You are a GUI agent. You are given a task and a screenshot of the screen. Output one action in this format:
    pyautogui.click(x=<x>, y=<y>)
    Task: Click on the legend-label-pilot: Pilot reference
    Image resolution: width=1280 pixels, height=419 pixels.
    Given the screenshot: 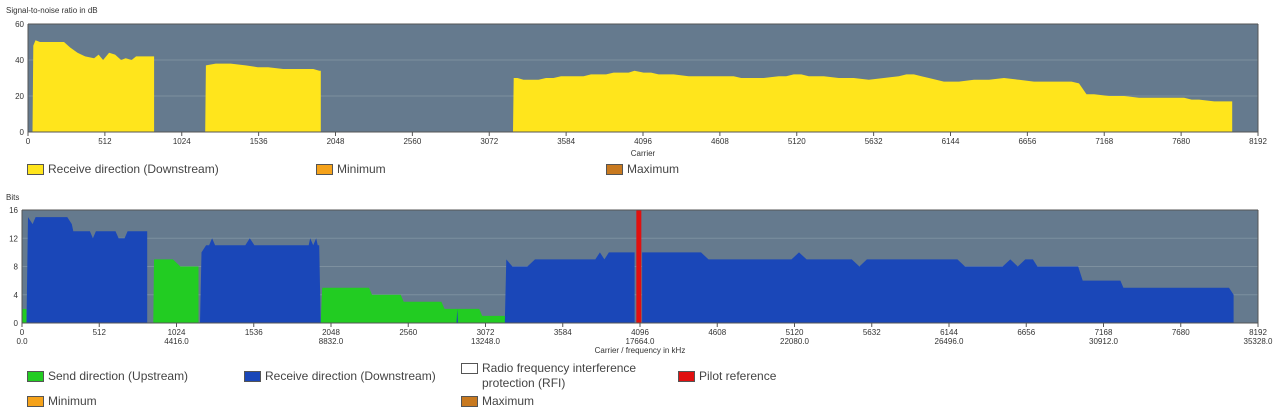 What is the action you would take?
    pyautogui.click(x=738, y=376)
    